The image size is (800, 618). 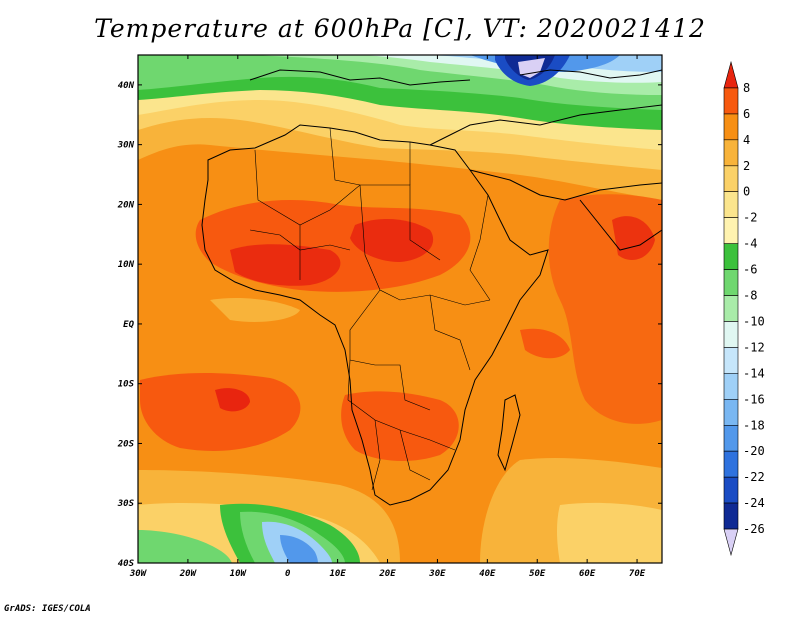 I want to click on lat-tick-label: 40S, so click(x=126, y=564).